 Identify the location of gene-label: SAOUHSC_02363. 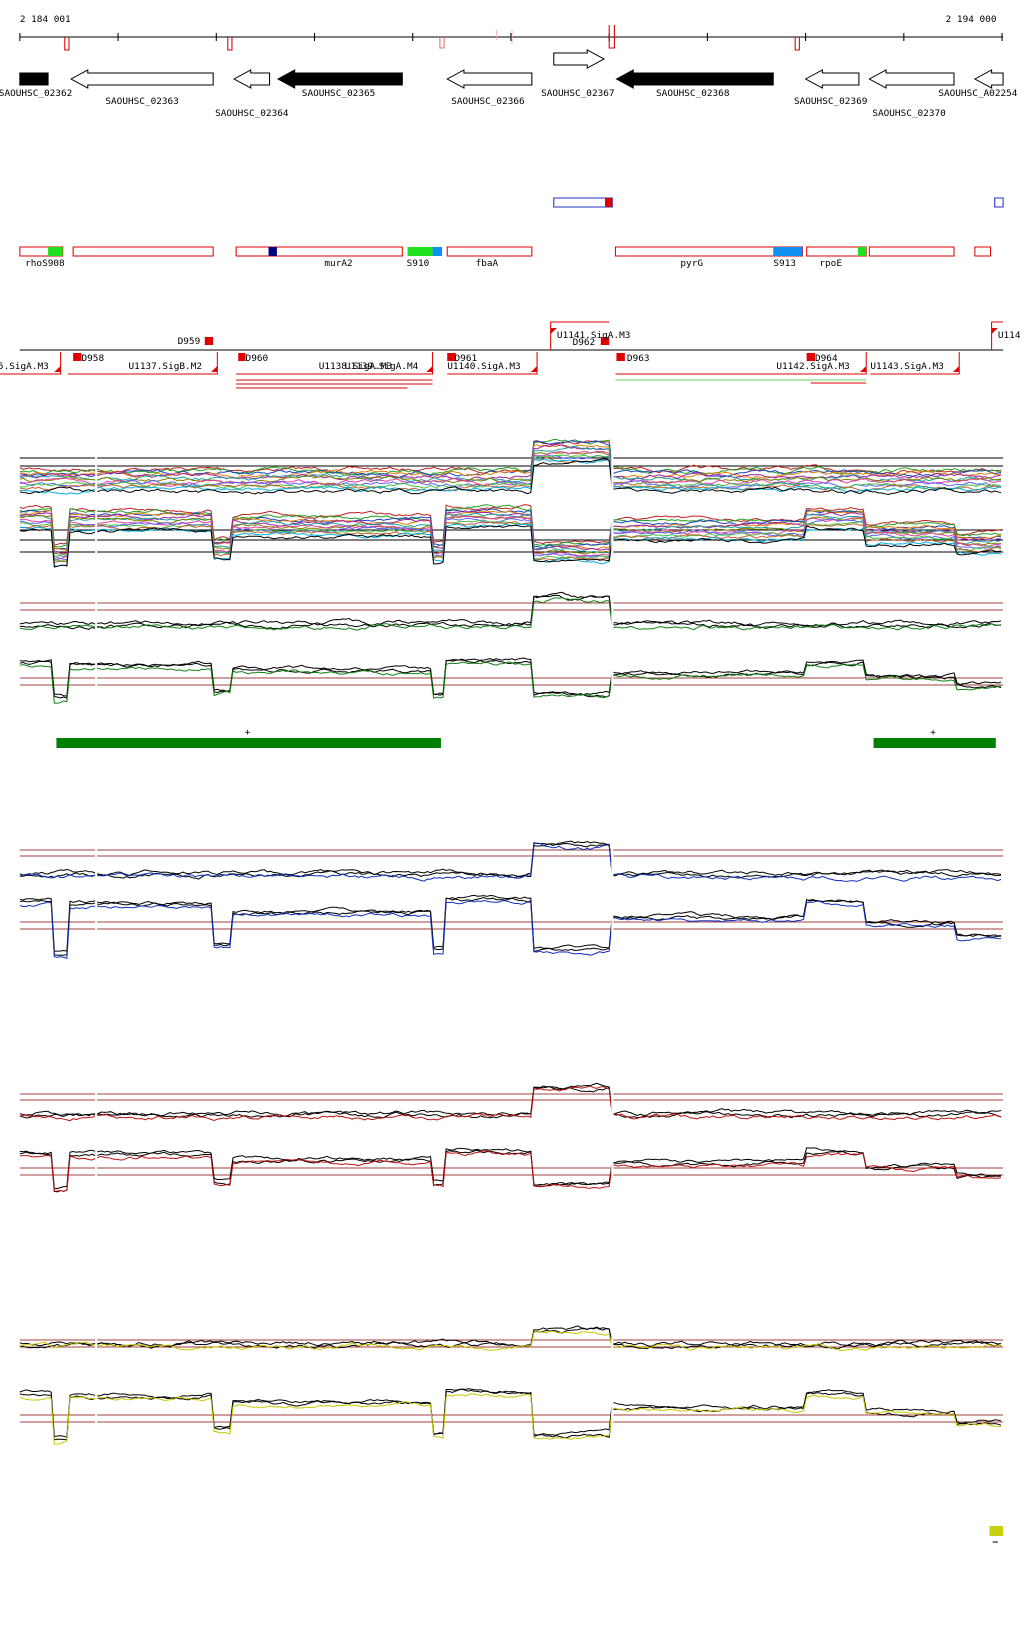
(141, 101).